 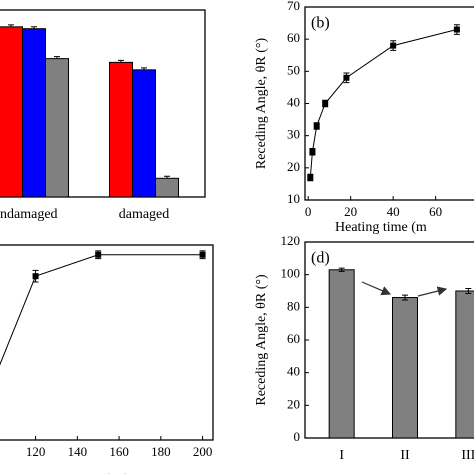 I want to click on x-tick-label: 60, so click(x=435, y=211).